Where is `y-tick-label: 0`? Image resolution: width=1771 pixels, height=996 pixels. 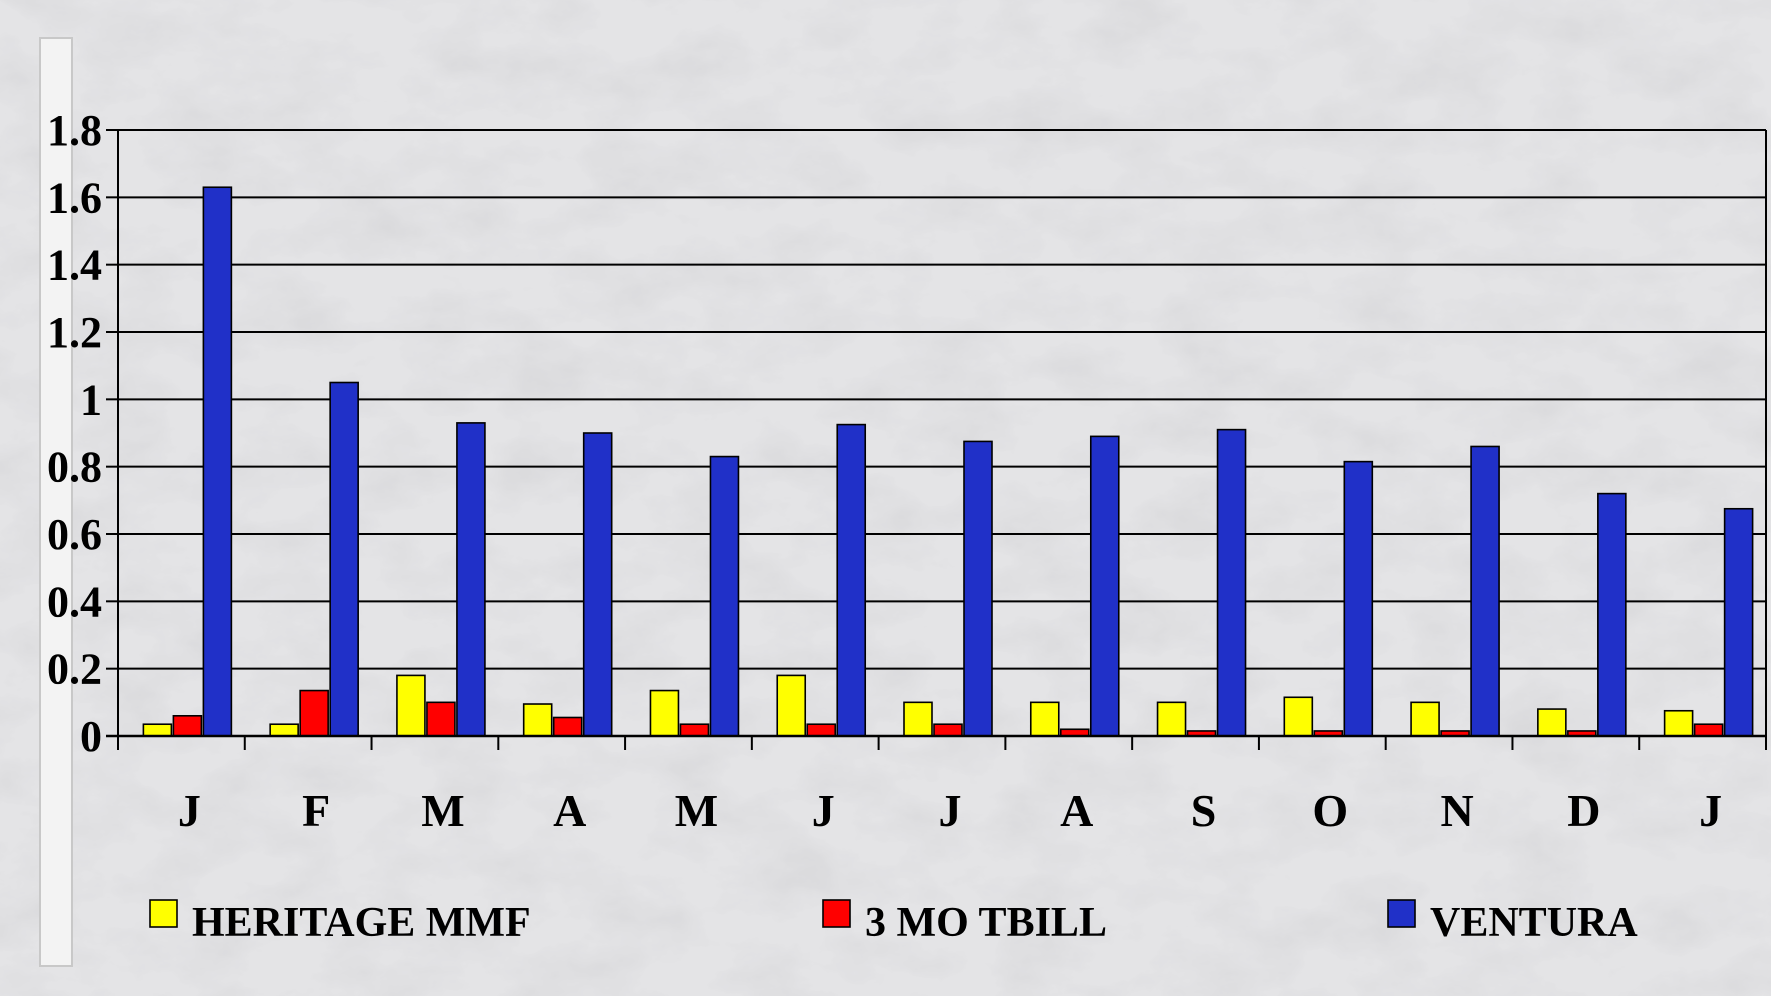 y-tick-label: 0 is located at coordinates (91, 736).